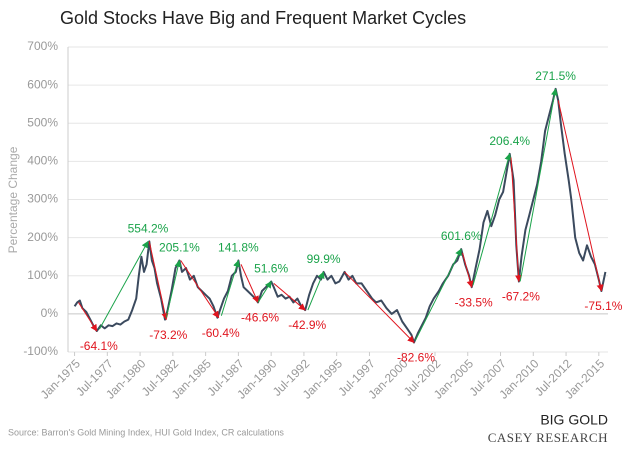 Image resolution: width=624 pixels, height=449 pixels. What do you see at coordinates (271, 269) in the screenshot?
I see `cycle-label: 51.6%` at bounding box center [271, 269].